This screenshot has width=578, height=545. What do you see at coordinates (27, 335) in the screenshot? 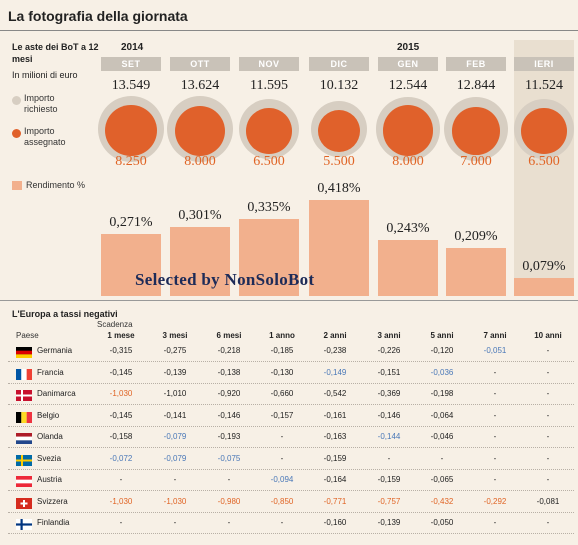
I see `table-row-header: Paese` at bounding box center [27, 335].